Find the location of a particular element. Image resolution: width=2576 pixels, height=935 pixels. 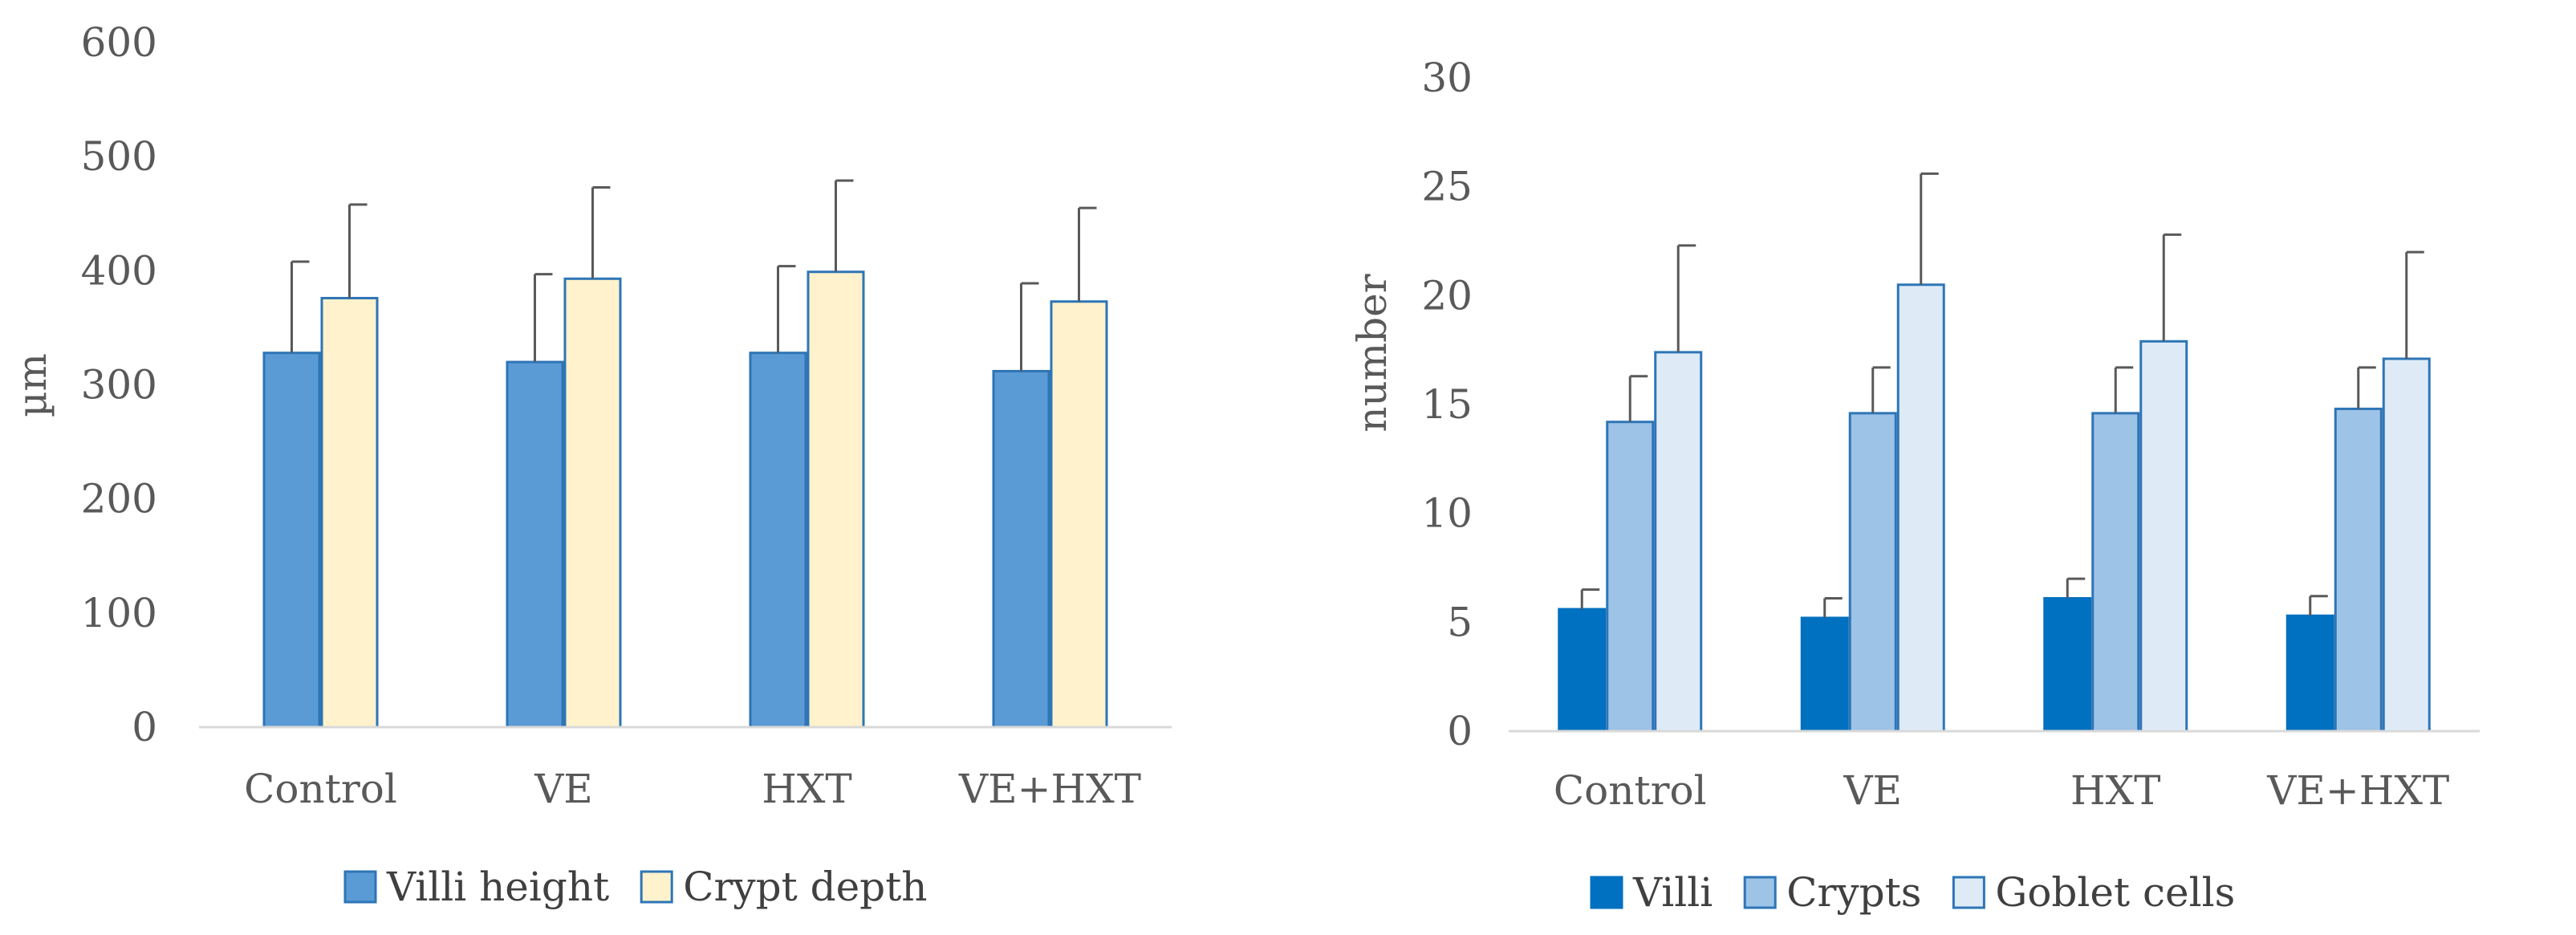

y-tick-label: 25 is located at coordinates (1447, 187).